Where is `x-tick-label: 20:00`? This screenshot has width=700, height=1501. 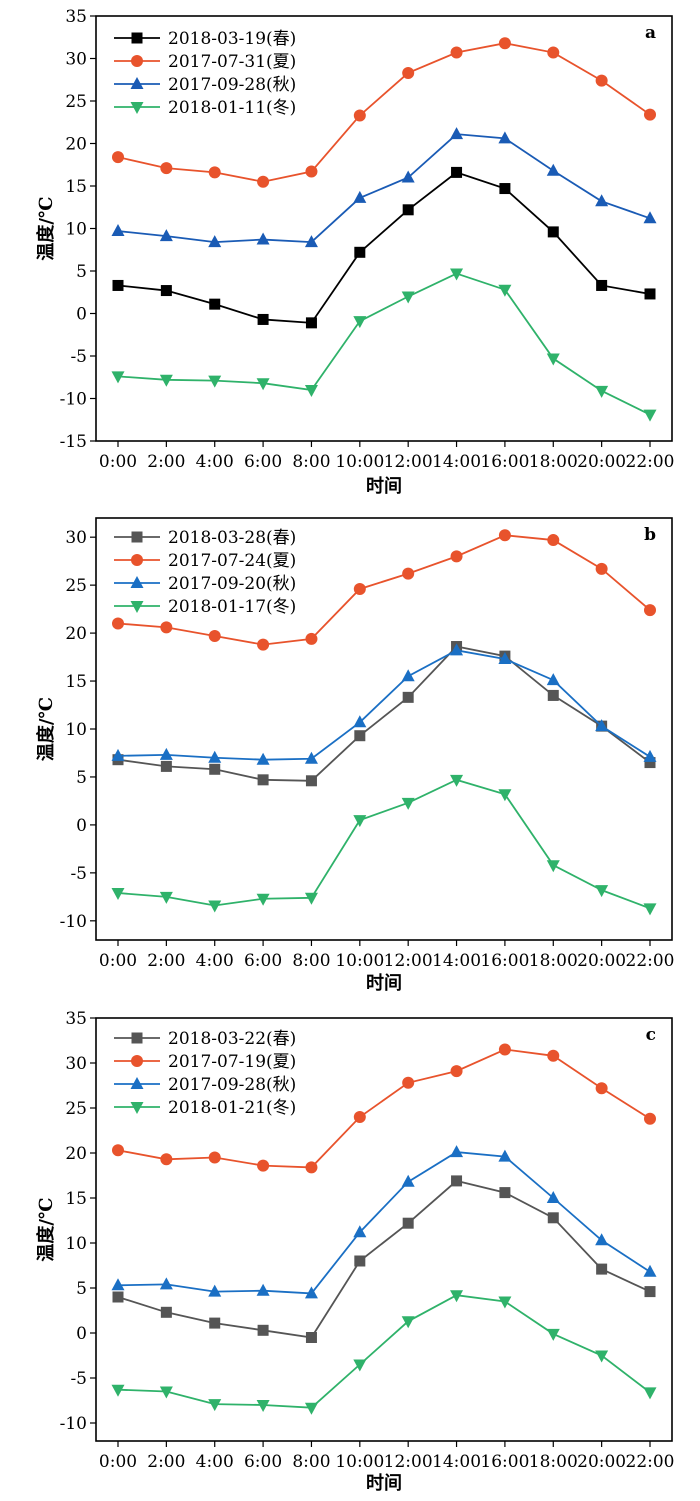 x-tick-label: 20:00 is located at coordinates (601, 961).